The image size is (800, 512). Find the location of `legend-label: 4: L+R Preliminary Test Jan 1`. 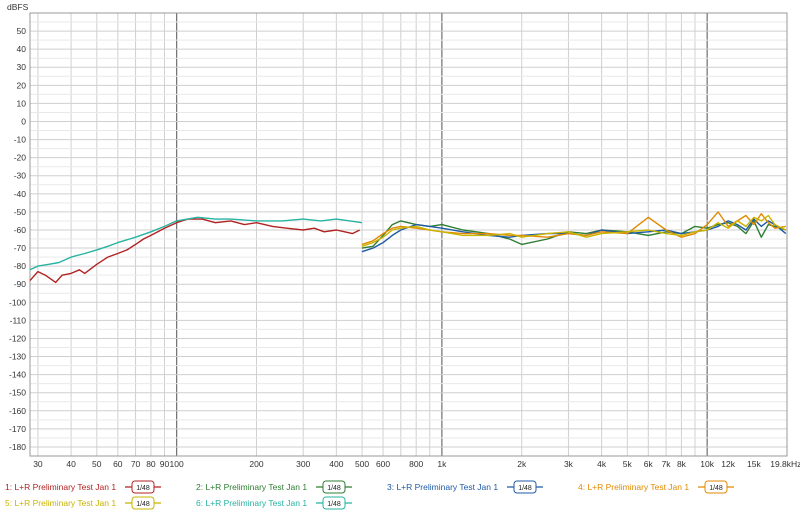

legend-label: 4: L+R Preliminary Test Jan 1 is located at coordinates (633, 487).